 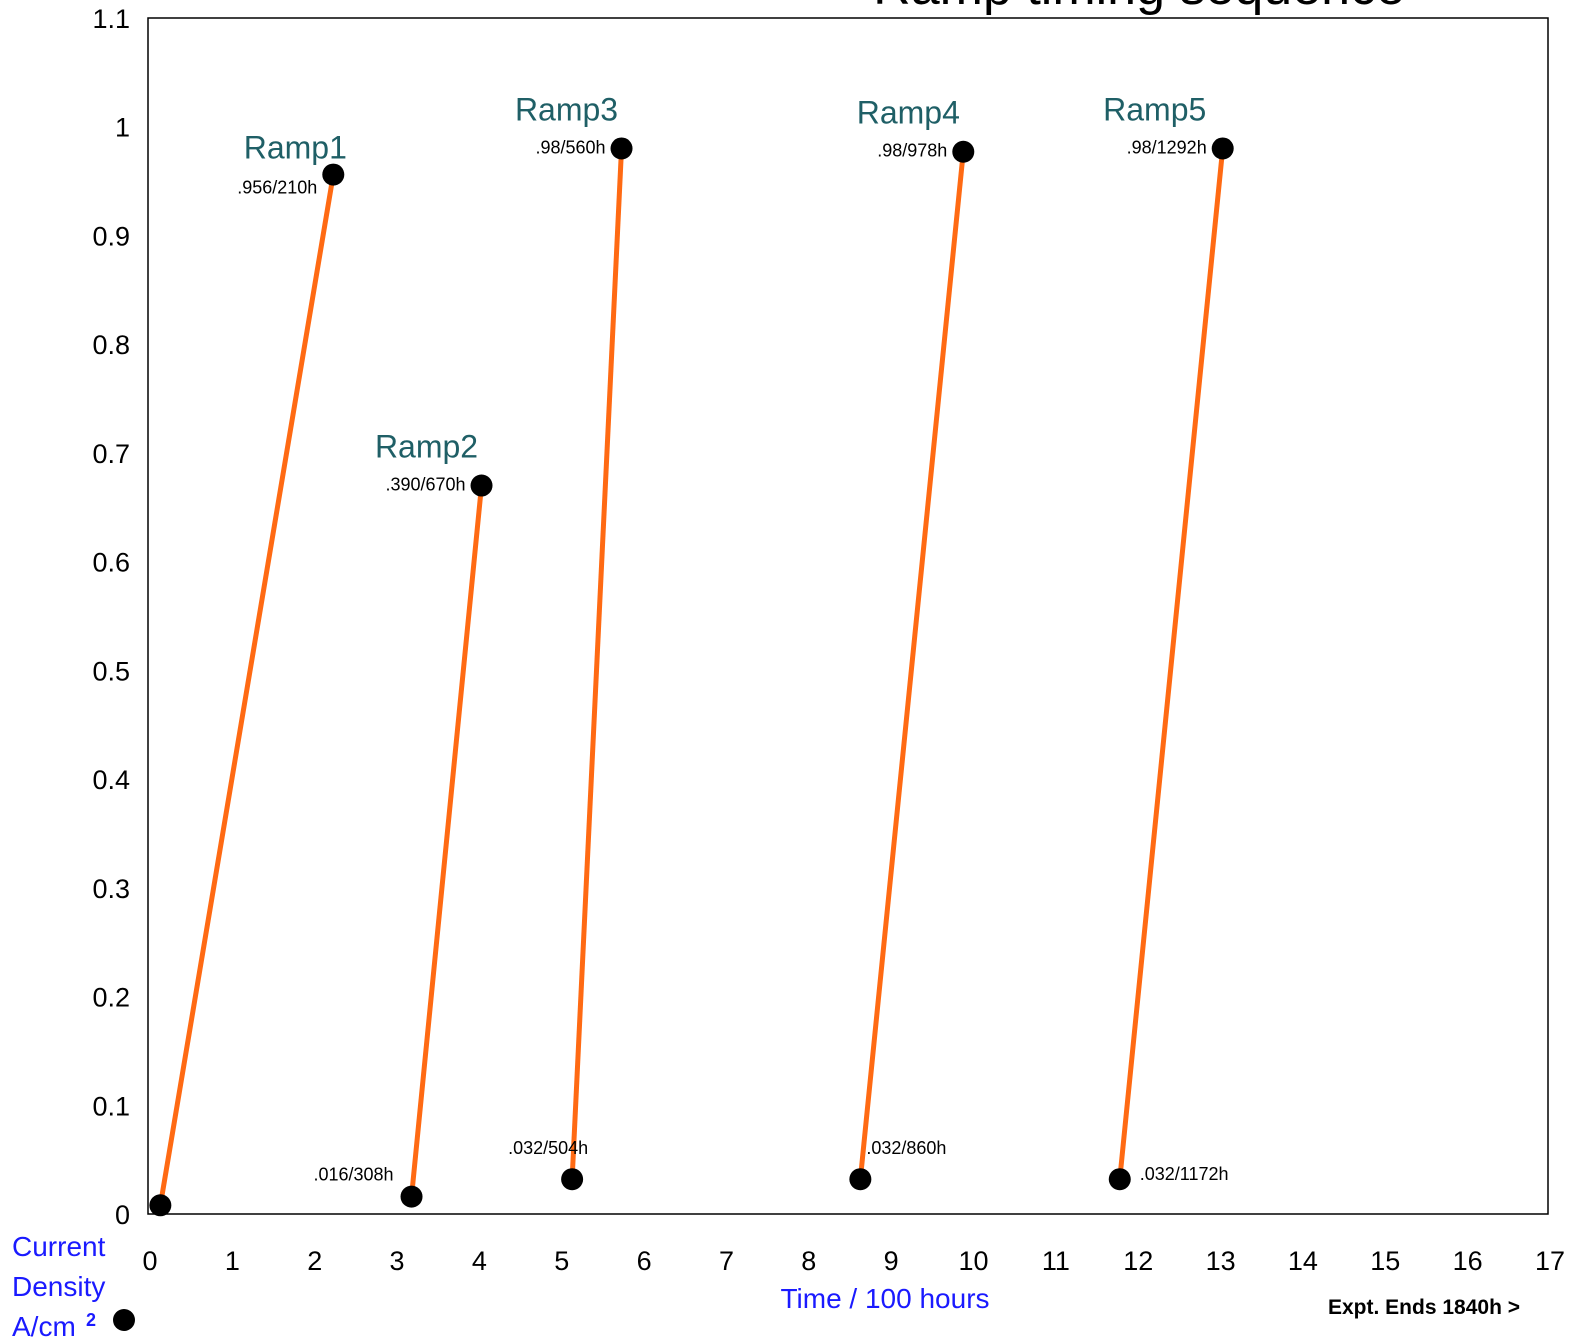 I want to click on y-tick-label: 0.2, so click(x=111, y=998).